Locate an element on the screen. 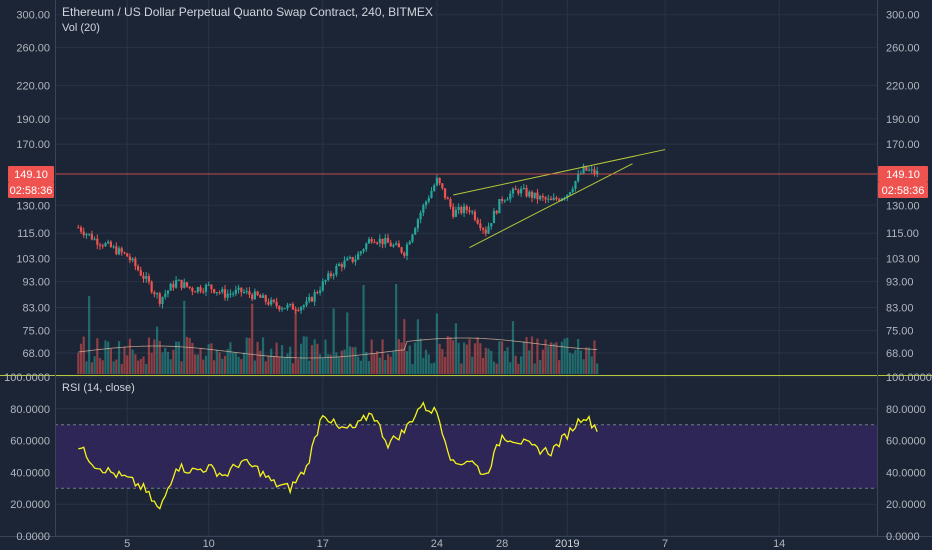 This screenshot has height=550, width=932. price-tick-left: 300.00 is located at coordinates (33, 16).